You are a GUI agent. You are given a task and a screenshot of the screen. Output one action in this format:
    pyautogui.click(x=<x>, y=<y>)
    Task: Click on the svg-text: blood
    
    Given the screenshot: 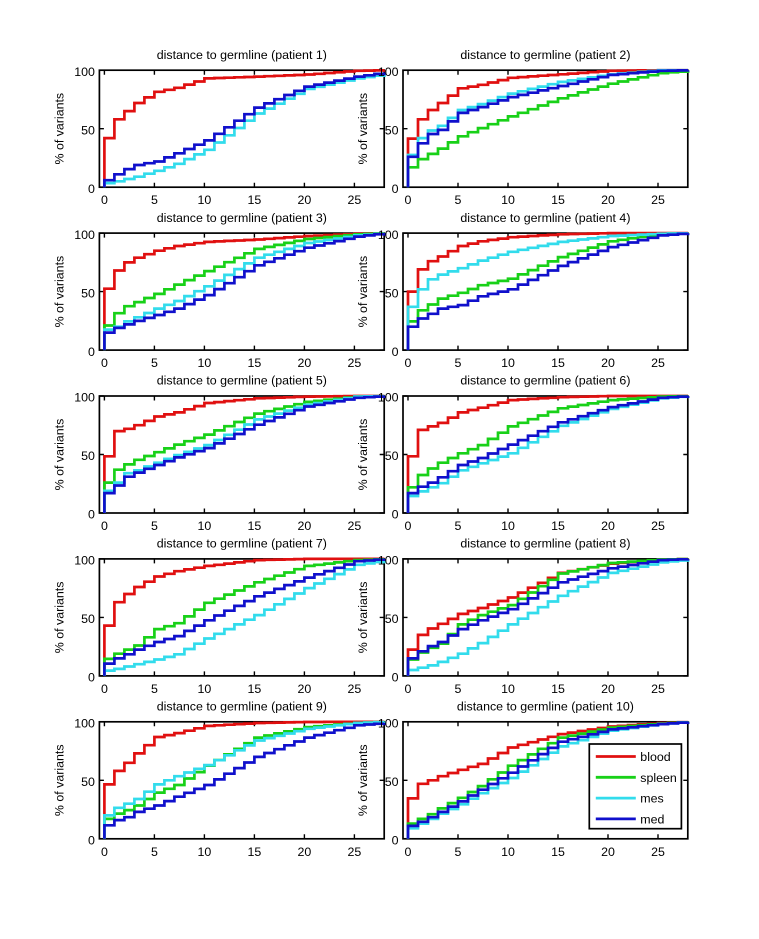 What is the action you would take?
    pyautogui.click(x=655, y=757)
    